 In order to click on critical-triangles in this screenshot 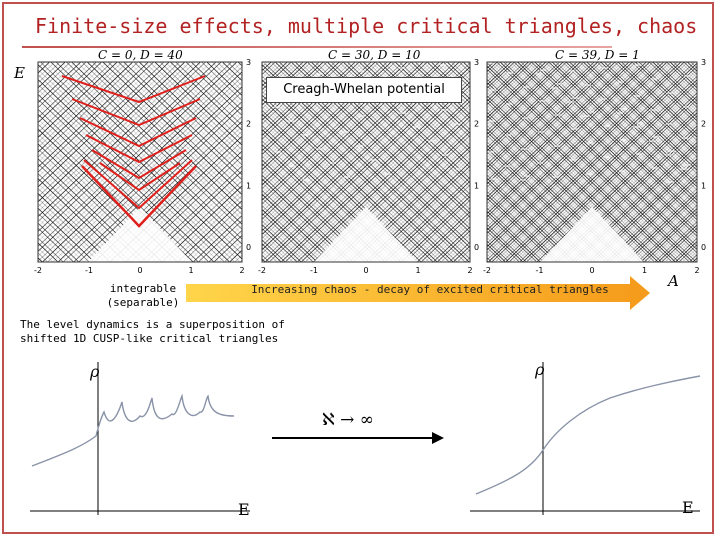, I will do `click(133, 151)`.